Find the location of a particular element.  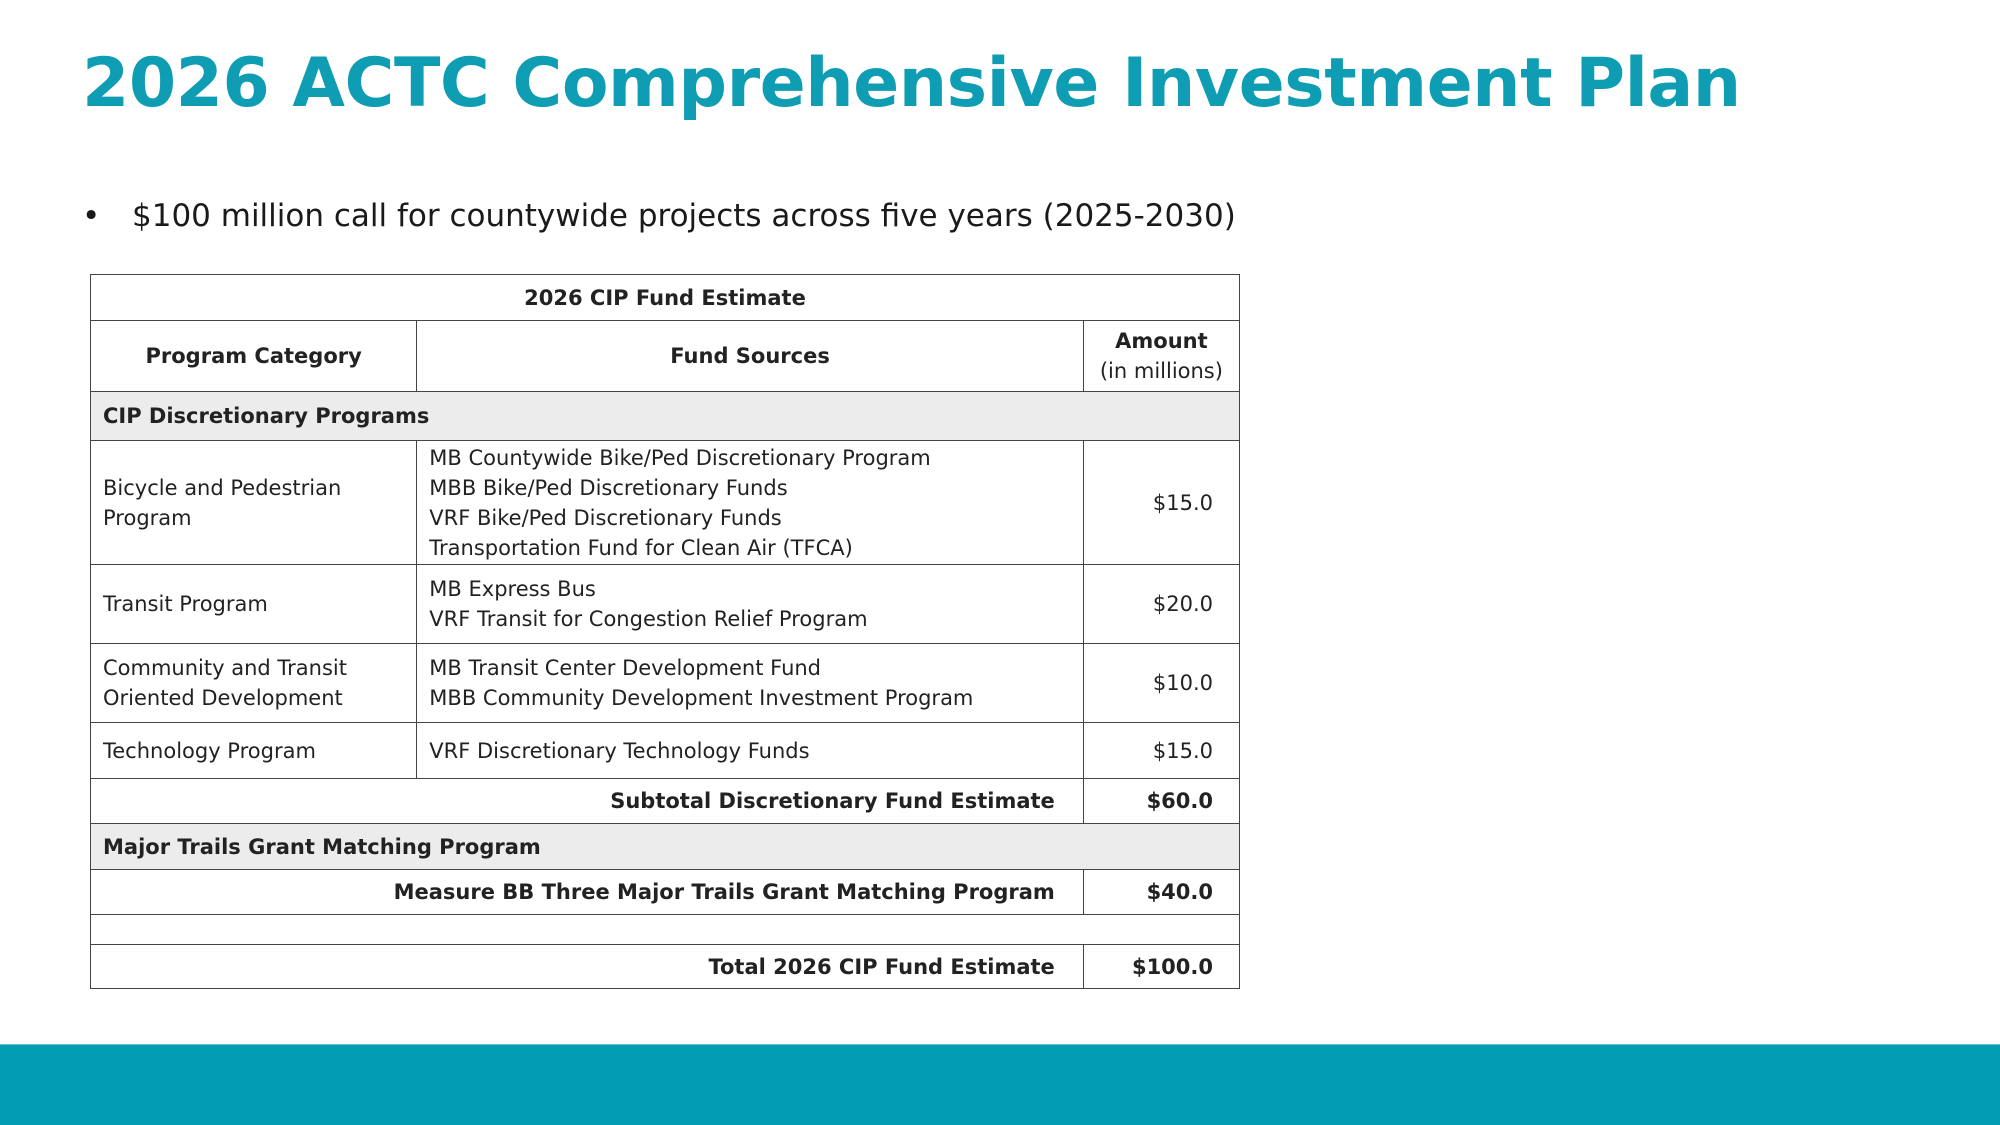

header-amount: Amount (in millions) is located at coordinates (1161, 356).